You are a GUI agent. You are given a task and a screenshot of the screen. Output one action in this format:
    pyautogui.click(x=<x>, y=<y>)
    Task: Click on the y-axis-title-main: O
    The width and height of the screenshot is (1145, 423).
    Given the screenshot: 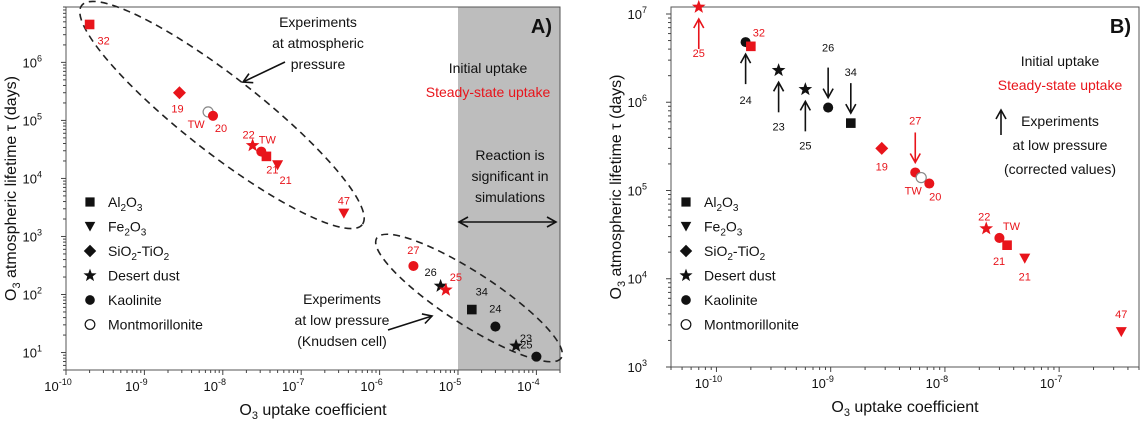 What is the action you would take?
    pyautogui.click(x=11, y=295)
    